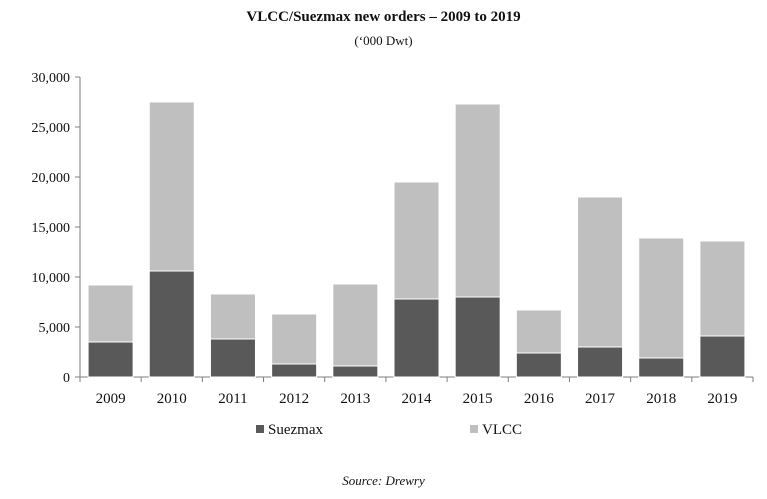  What do you see at coordinates (383, 480) in the screenshot?
I see `chart-source: Source: Drewry` at bounding box center [383, 480].